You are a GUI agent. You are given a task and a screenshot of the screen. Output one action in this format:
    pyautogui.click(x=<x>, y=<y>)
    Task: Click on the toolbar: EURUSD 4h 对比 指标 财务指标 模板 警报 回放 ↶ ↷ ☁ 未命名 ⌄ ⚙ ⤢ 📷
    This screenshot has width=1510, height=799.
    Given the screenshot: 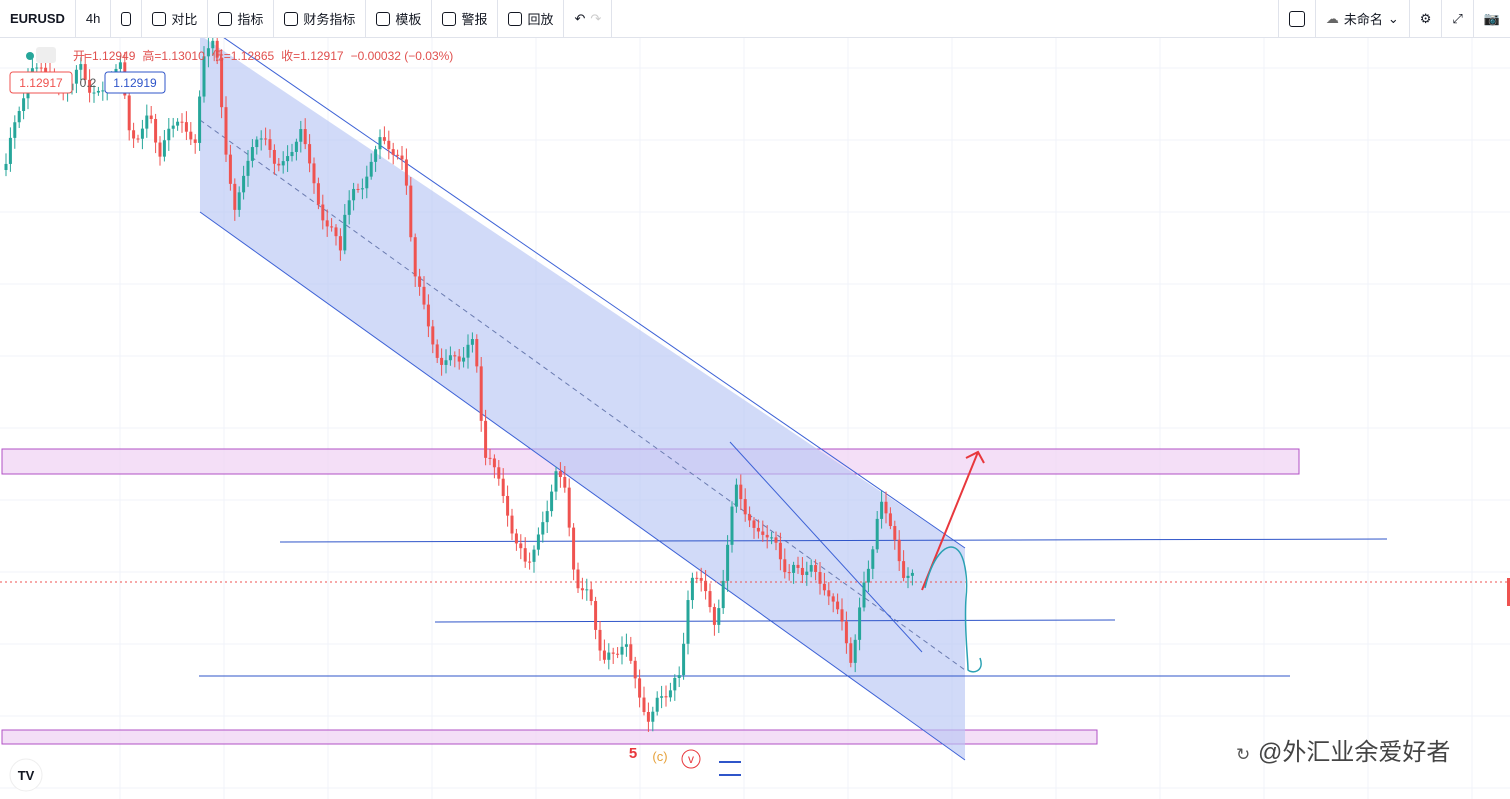 What is the action you would take?
    pyautogui.click(x=755, y=19)
    